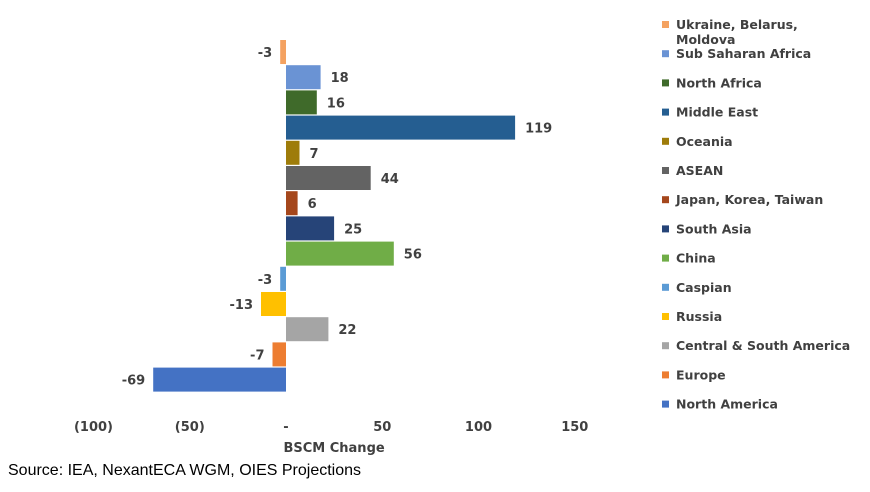  I want to click on x-axis-ticks: (100) (50) - 50 100 150, so click(331, 427).